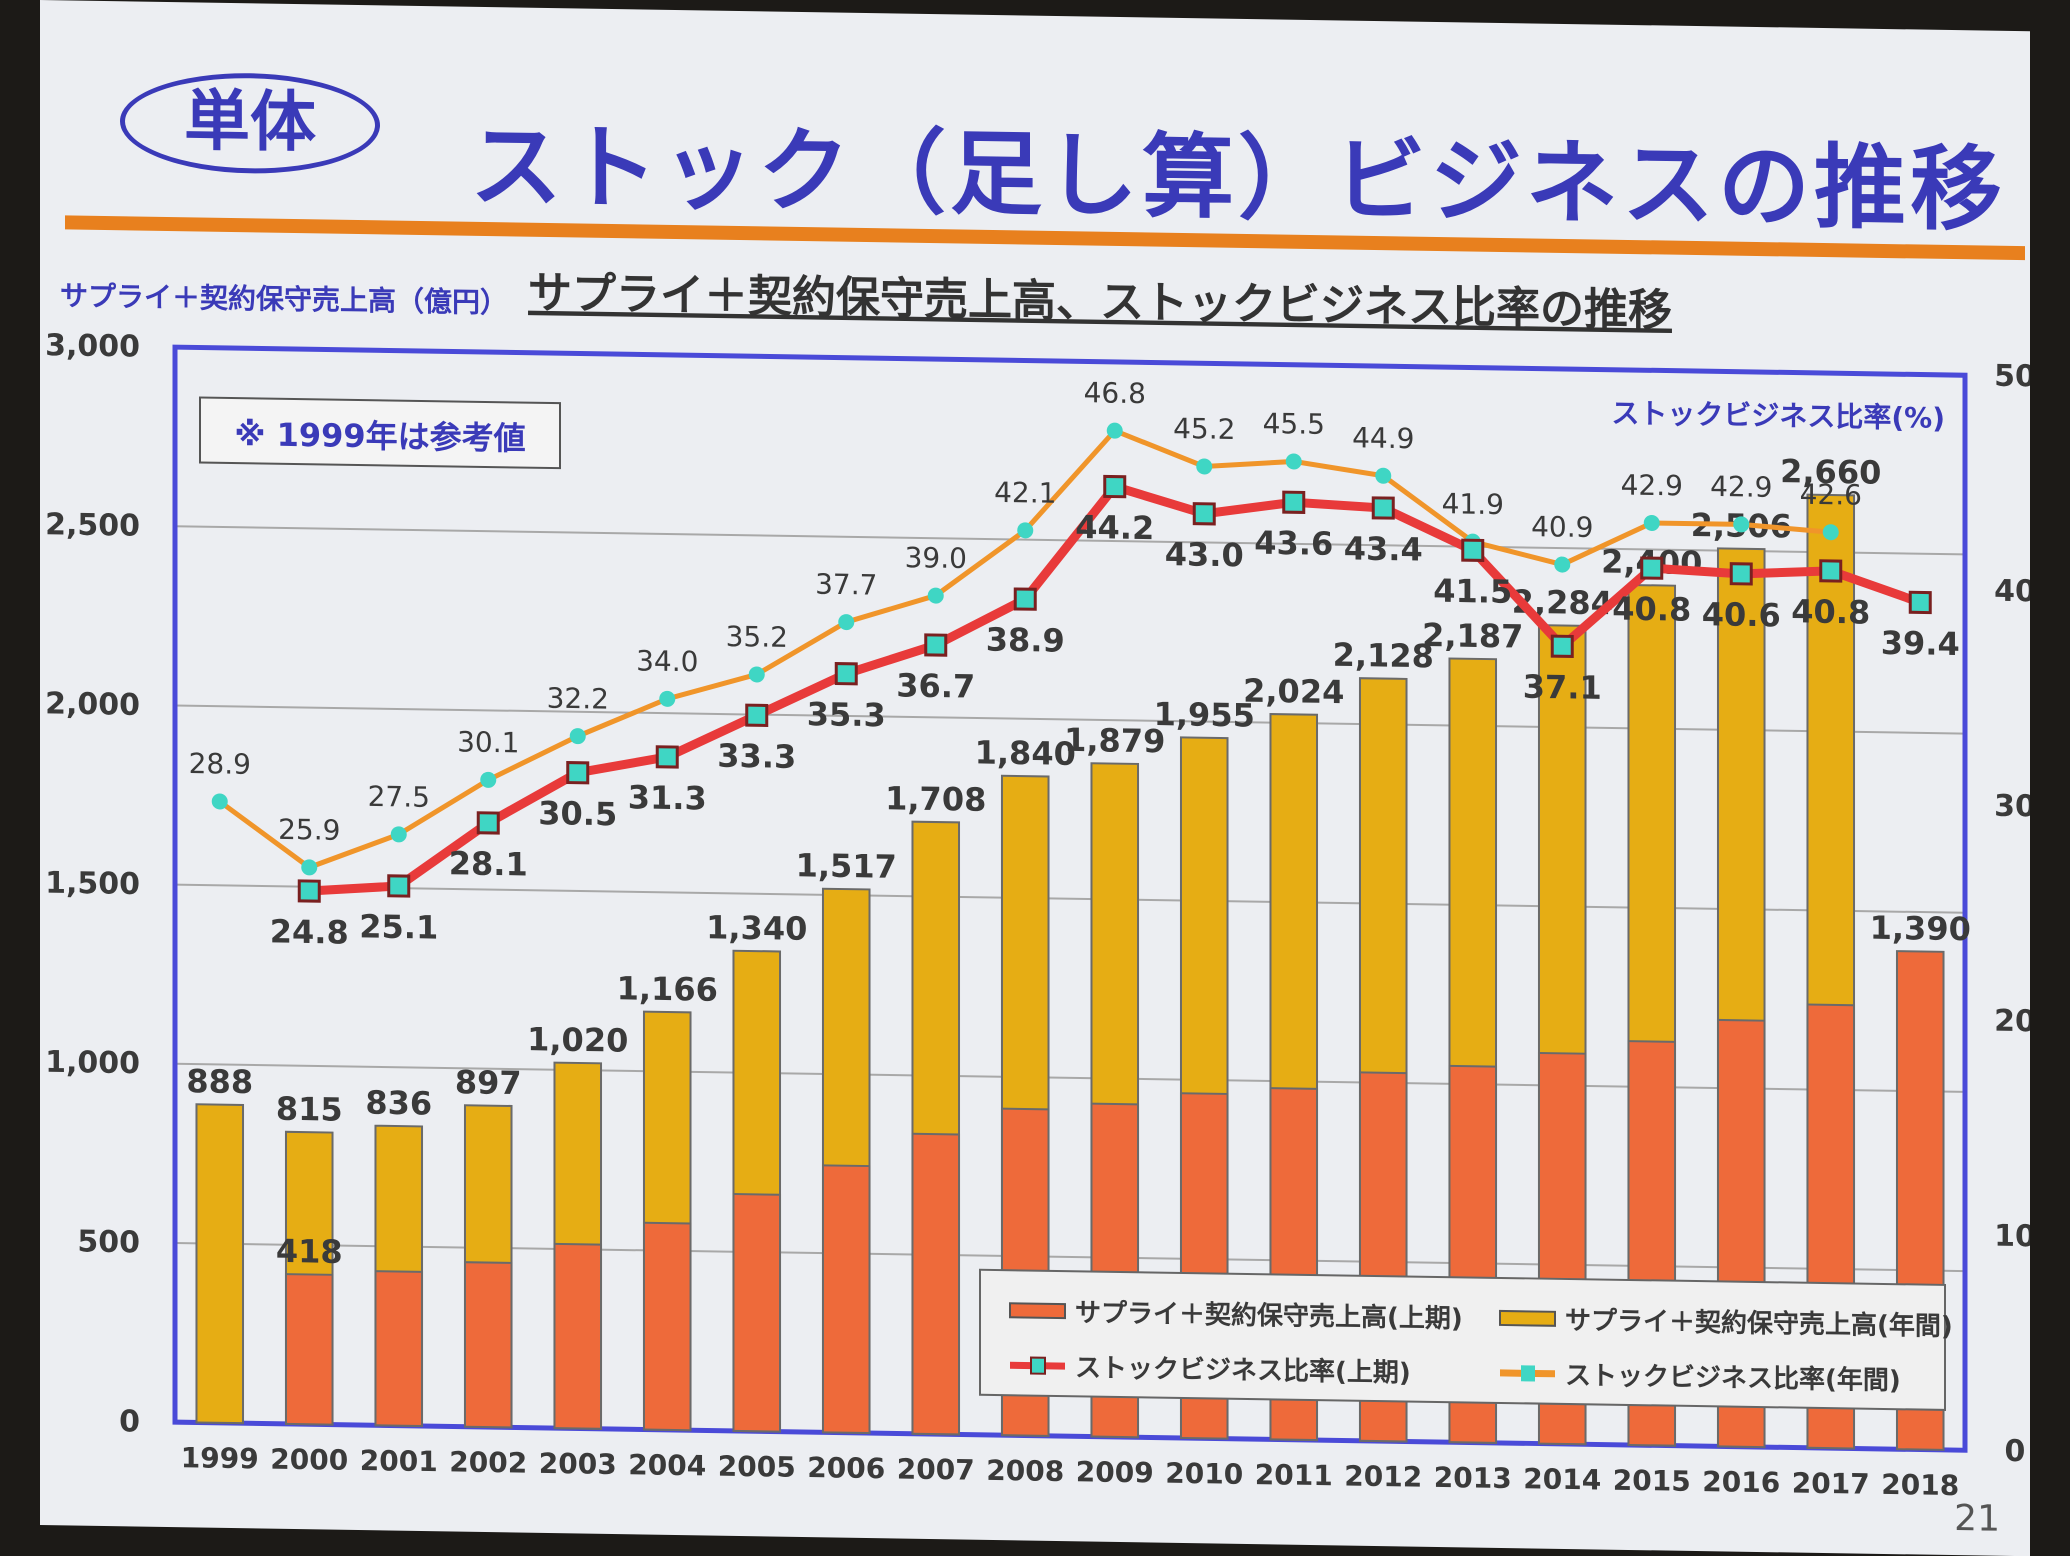 The height and width of the screenshot is (1556, 2070). I want to click on legend, so click(1462, 1339).